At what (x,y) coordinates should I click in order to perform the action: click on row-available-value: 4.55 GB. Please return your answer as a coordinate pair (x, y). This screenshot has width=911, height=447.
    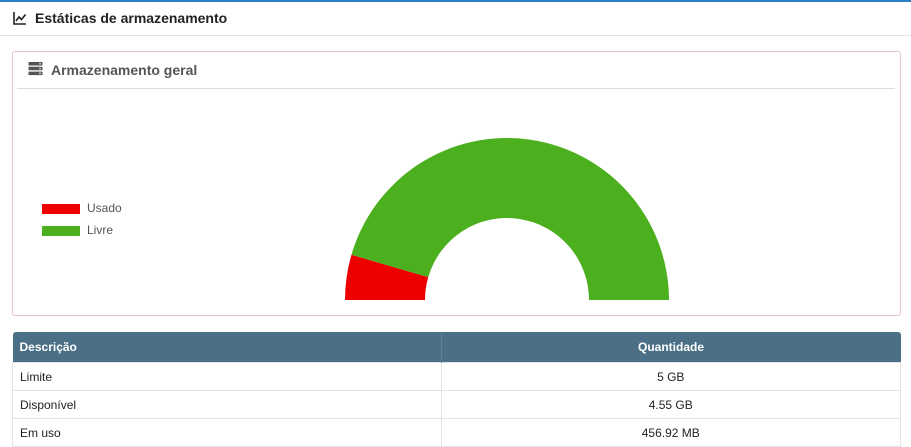
    Looking at the image, I should click on (670, 404).